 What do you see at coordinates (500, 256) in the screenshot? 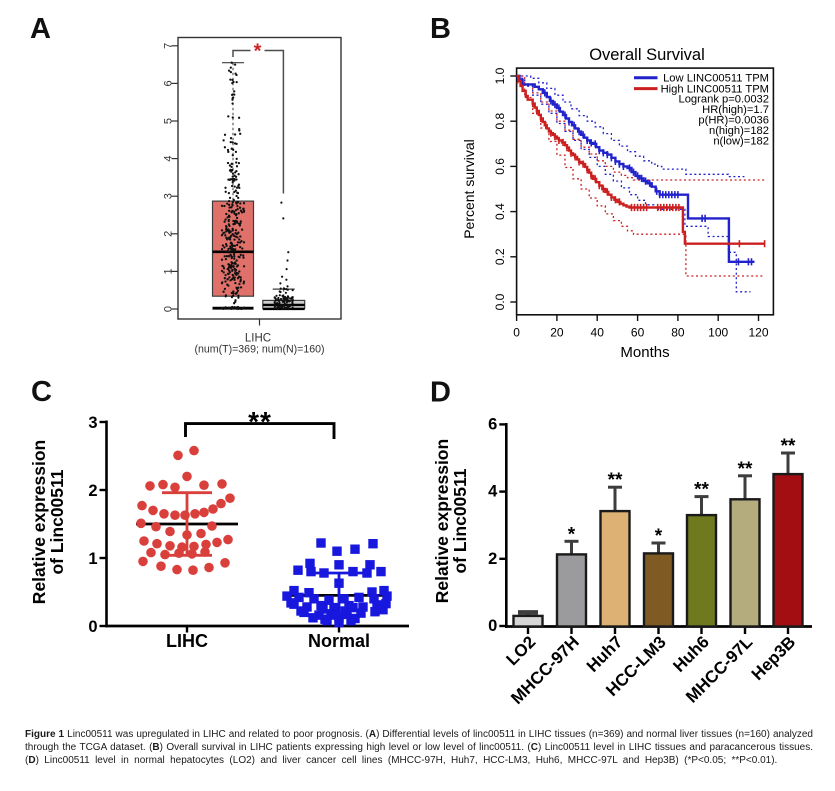
I see `svg-text: 0.2` at bounding box center [500, 256].